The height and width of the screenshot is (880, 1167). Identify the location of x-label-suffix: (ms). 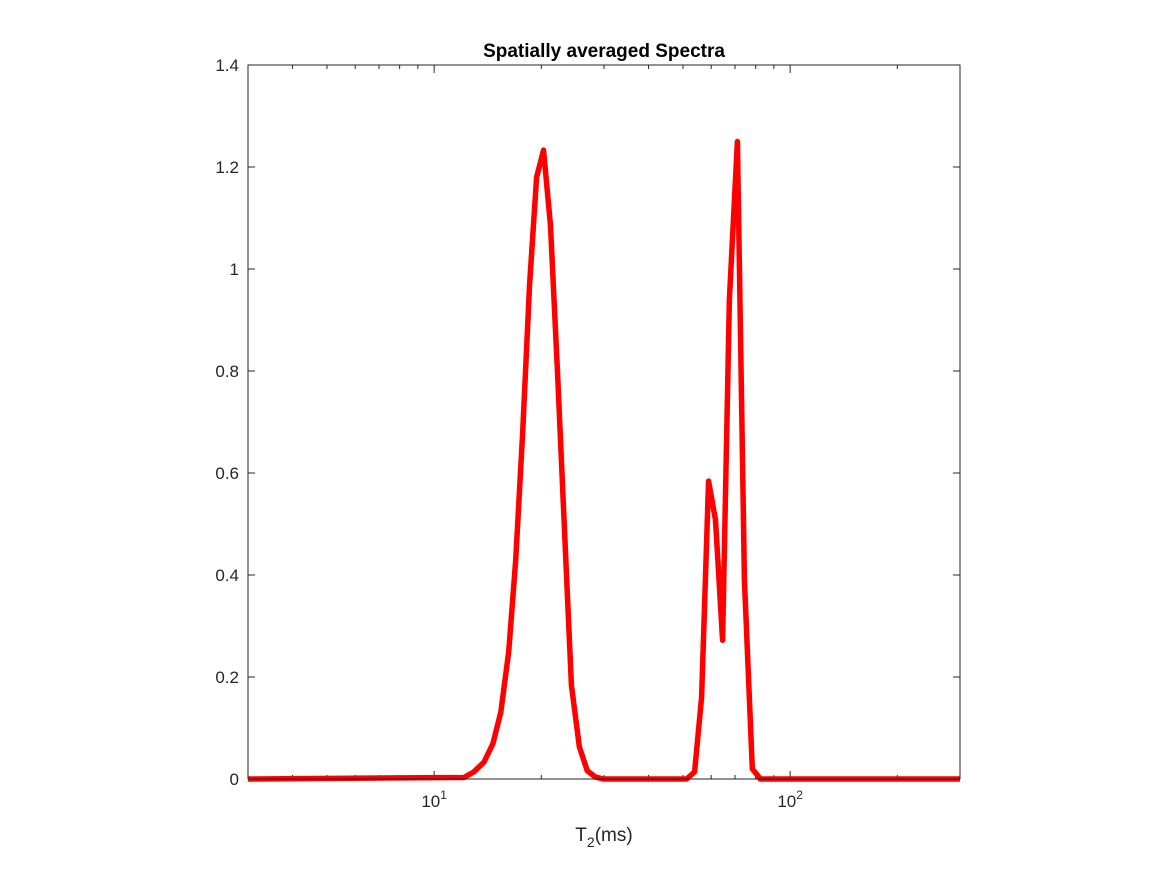
(614, 835).